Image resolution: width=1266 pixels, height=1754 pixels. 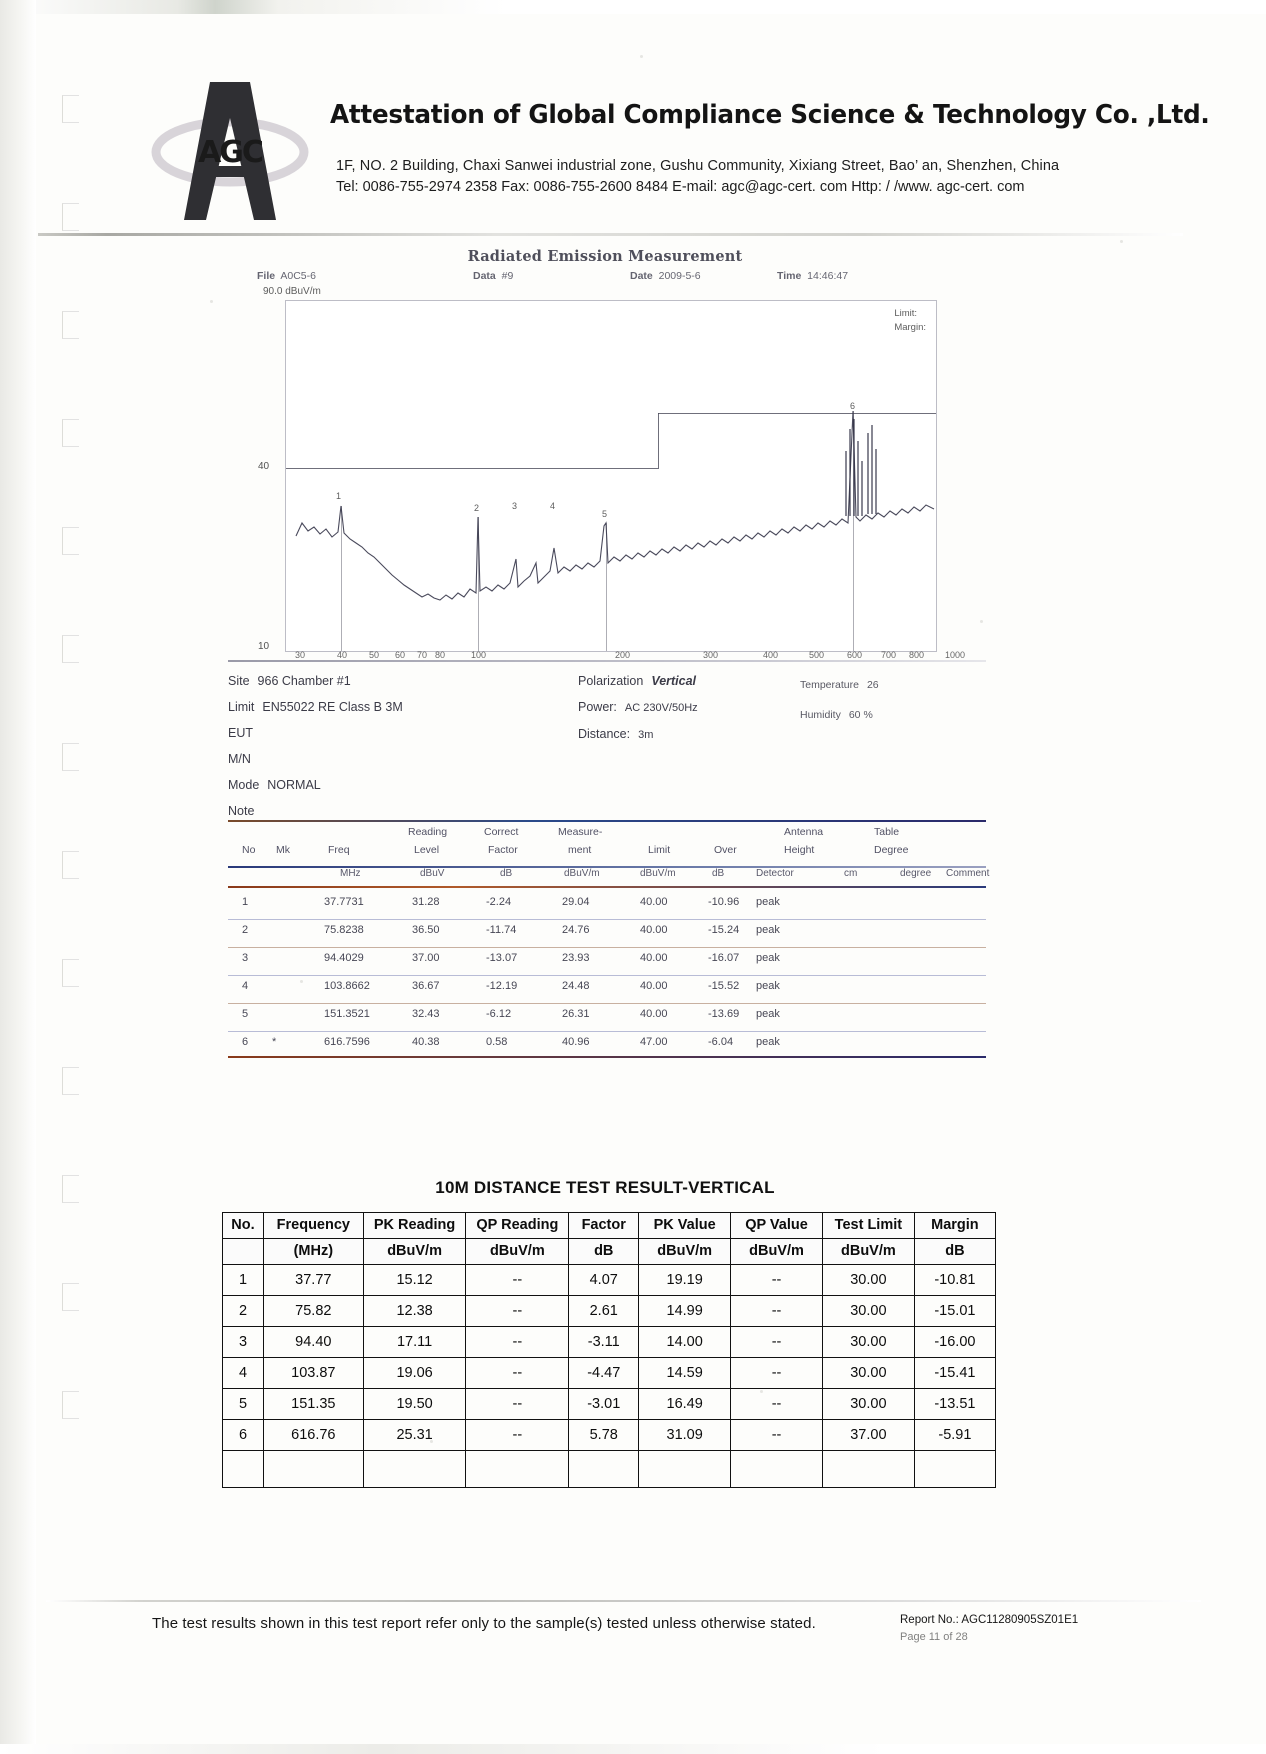 I want to click on limit-line-step, so click(x=659, y=441).